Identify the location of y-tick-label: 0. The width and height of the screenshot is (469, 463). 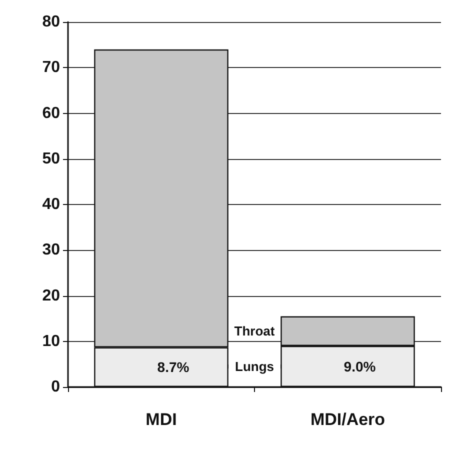
(55, 387).